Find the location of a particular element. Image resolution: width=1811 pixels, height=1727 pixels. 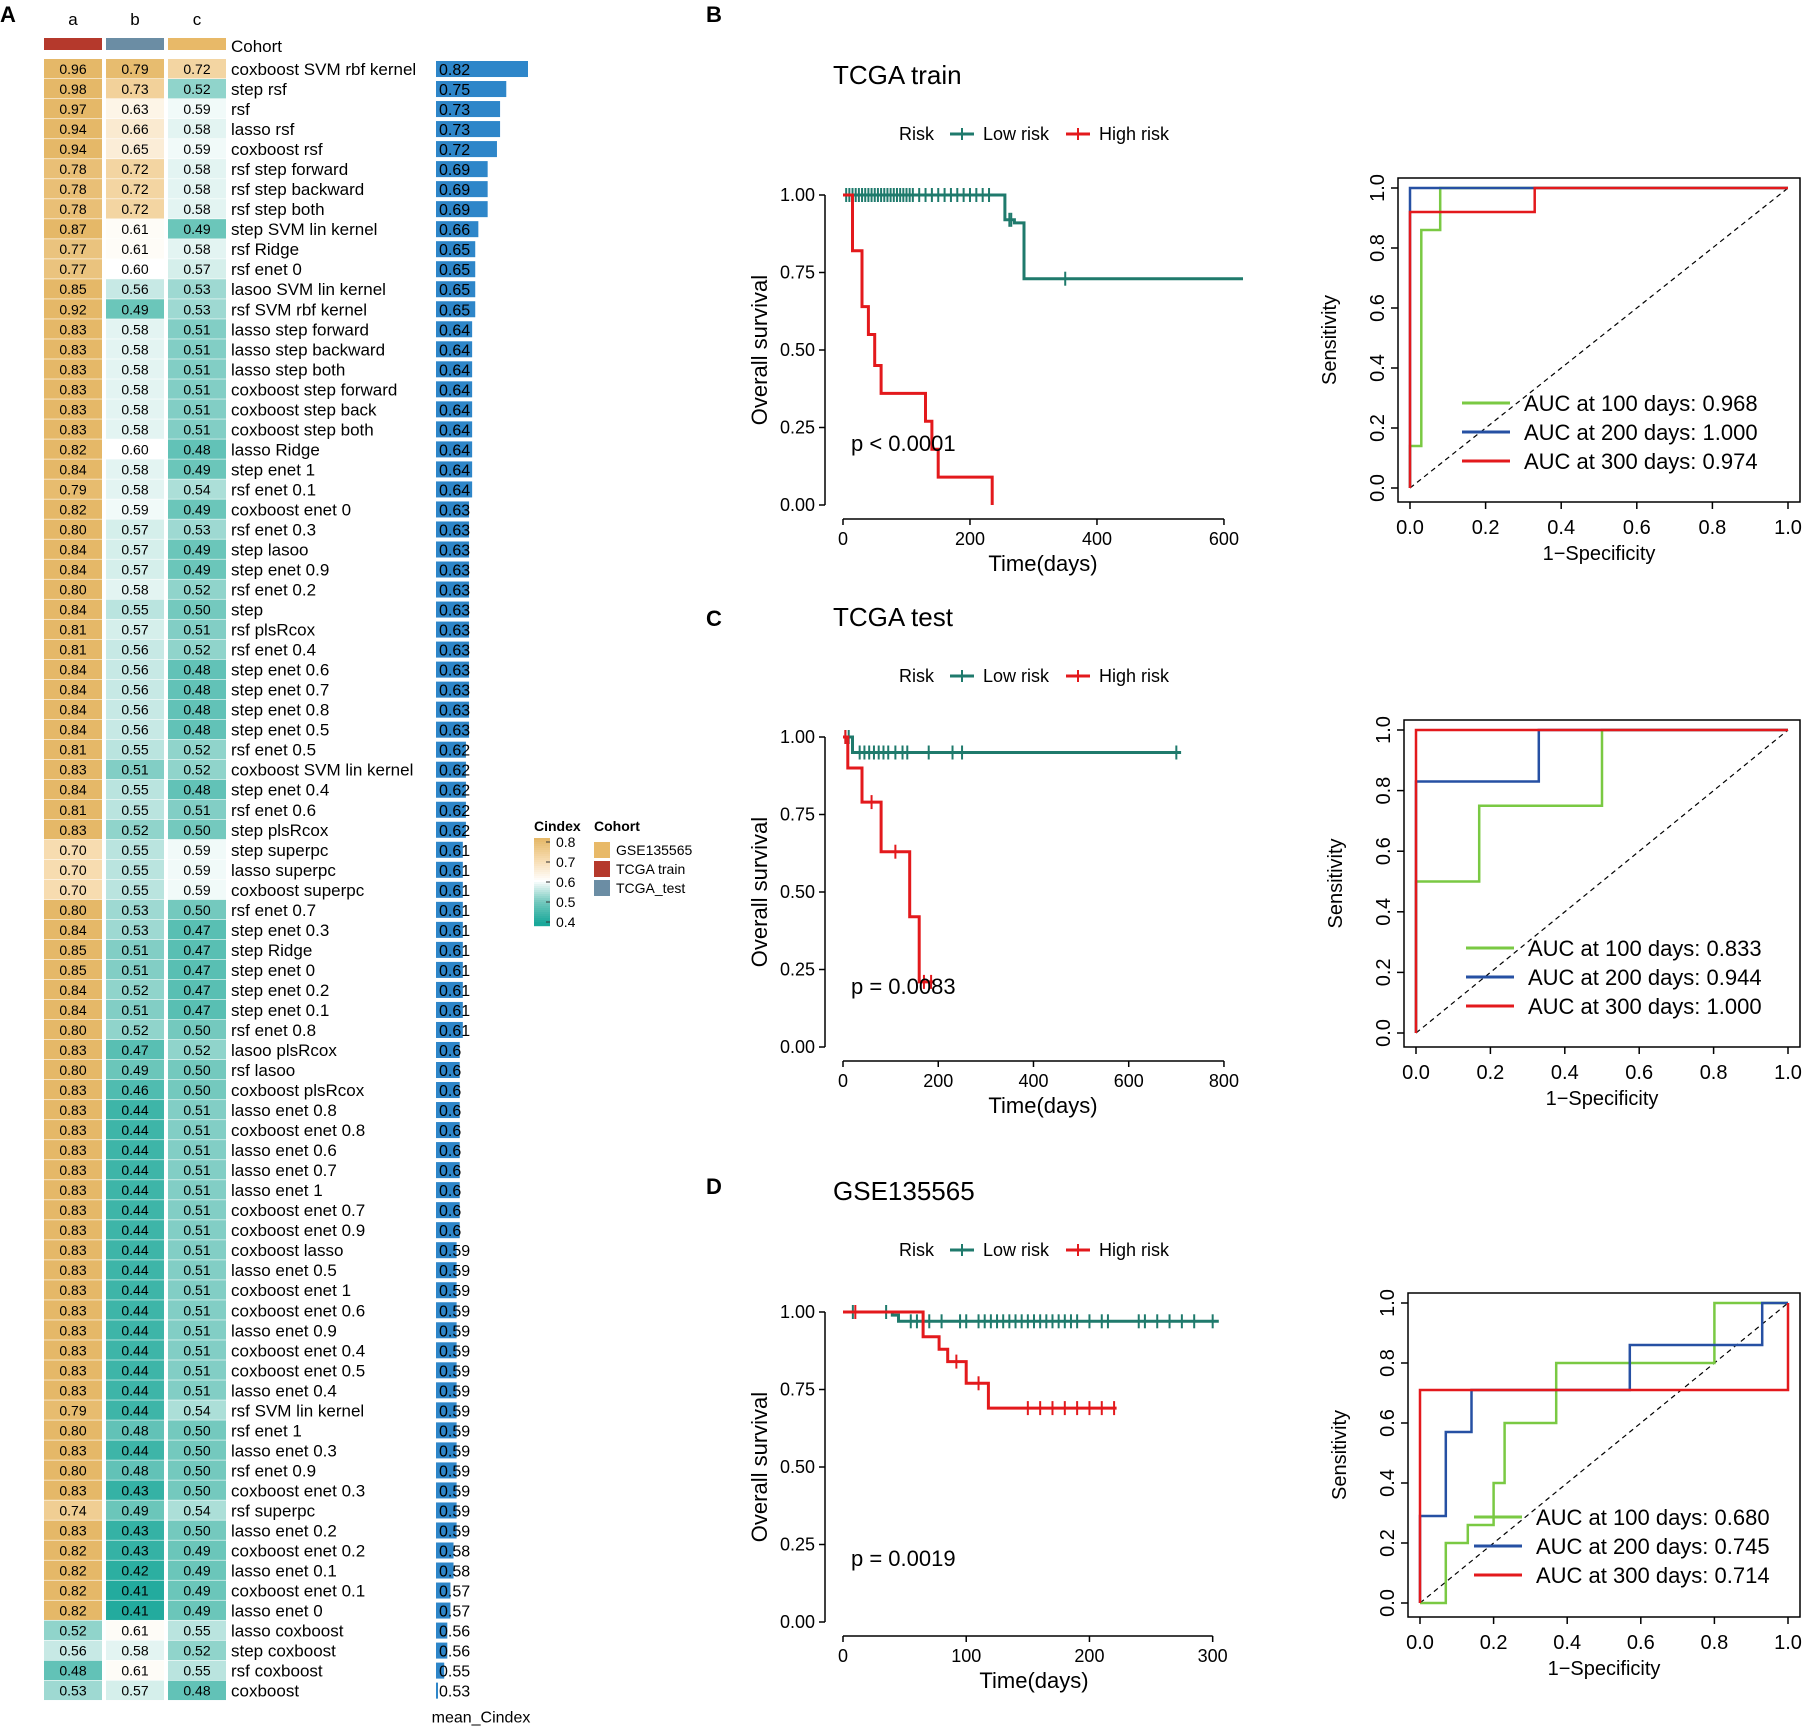

model-label: step enet 0.9 is located at coordinates (280, 570).